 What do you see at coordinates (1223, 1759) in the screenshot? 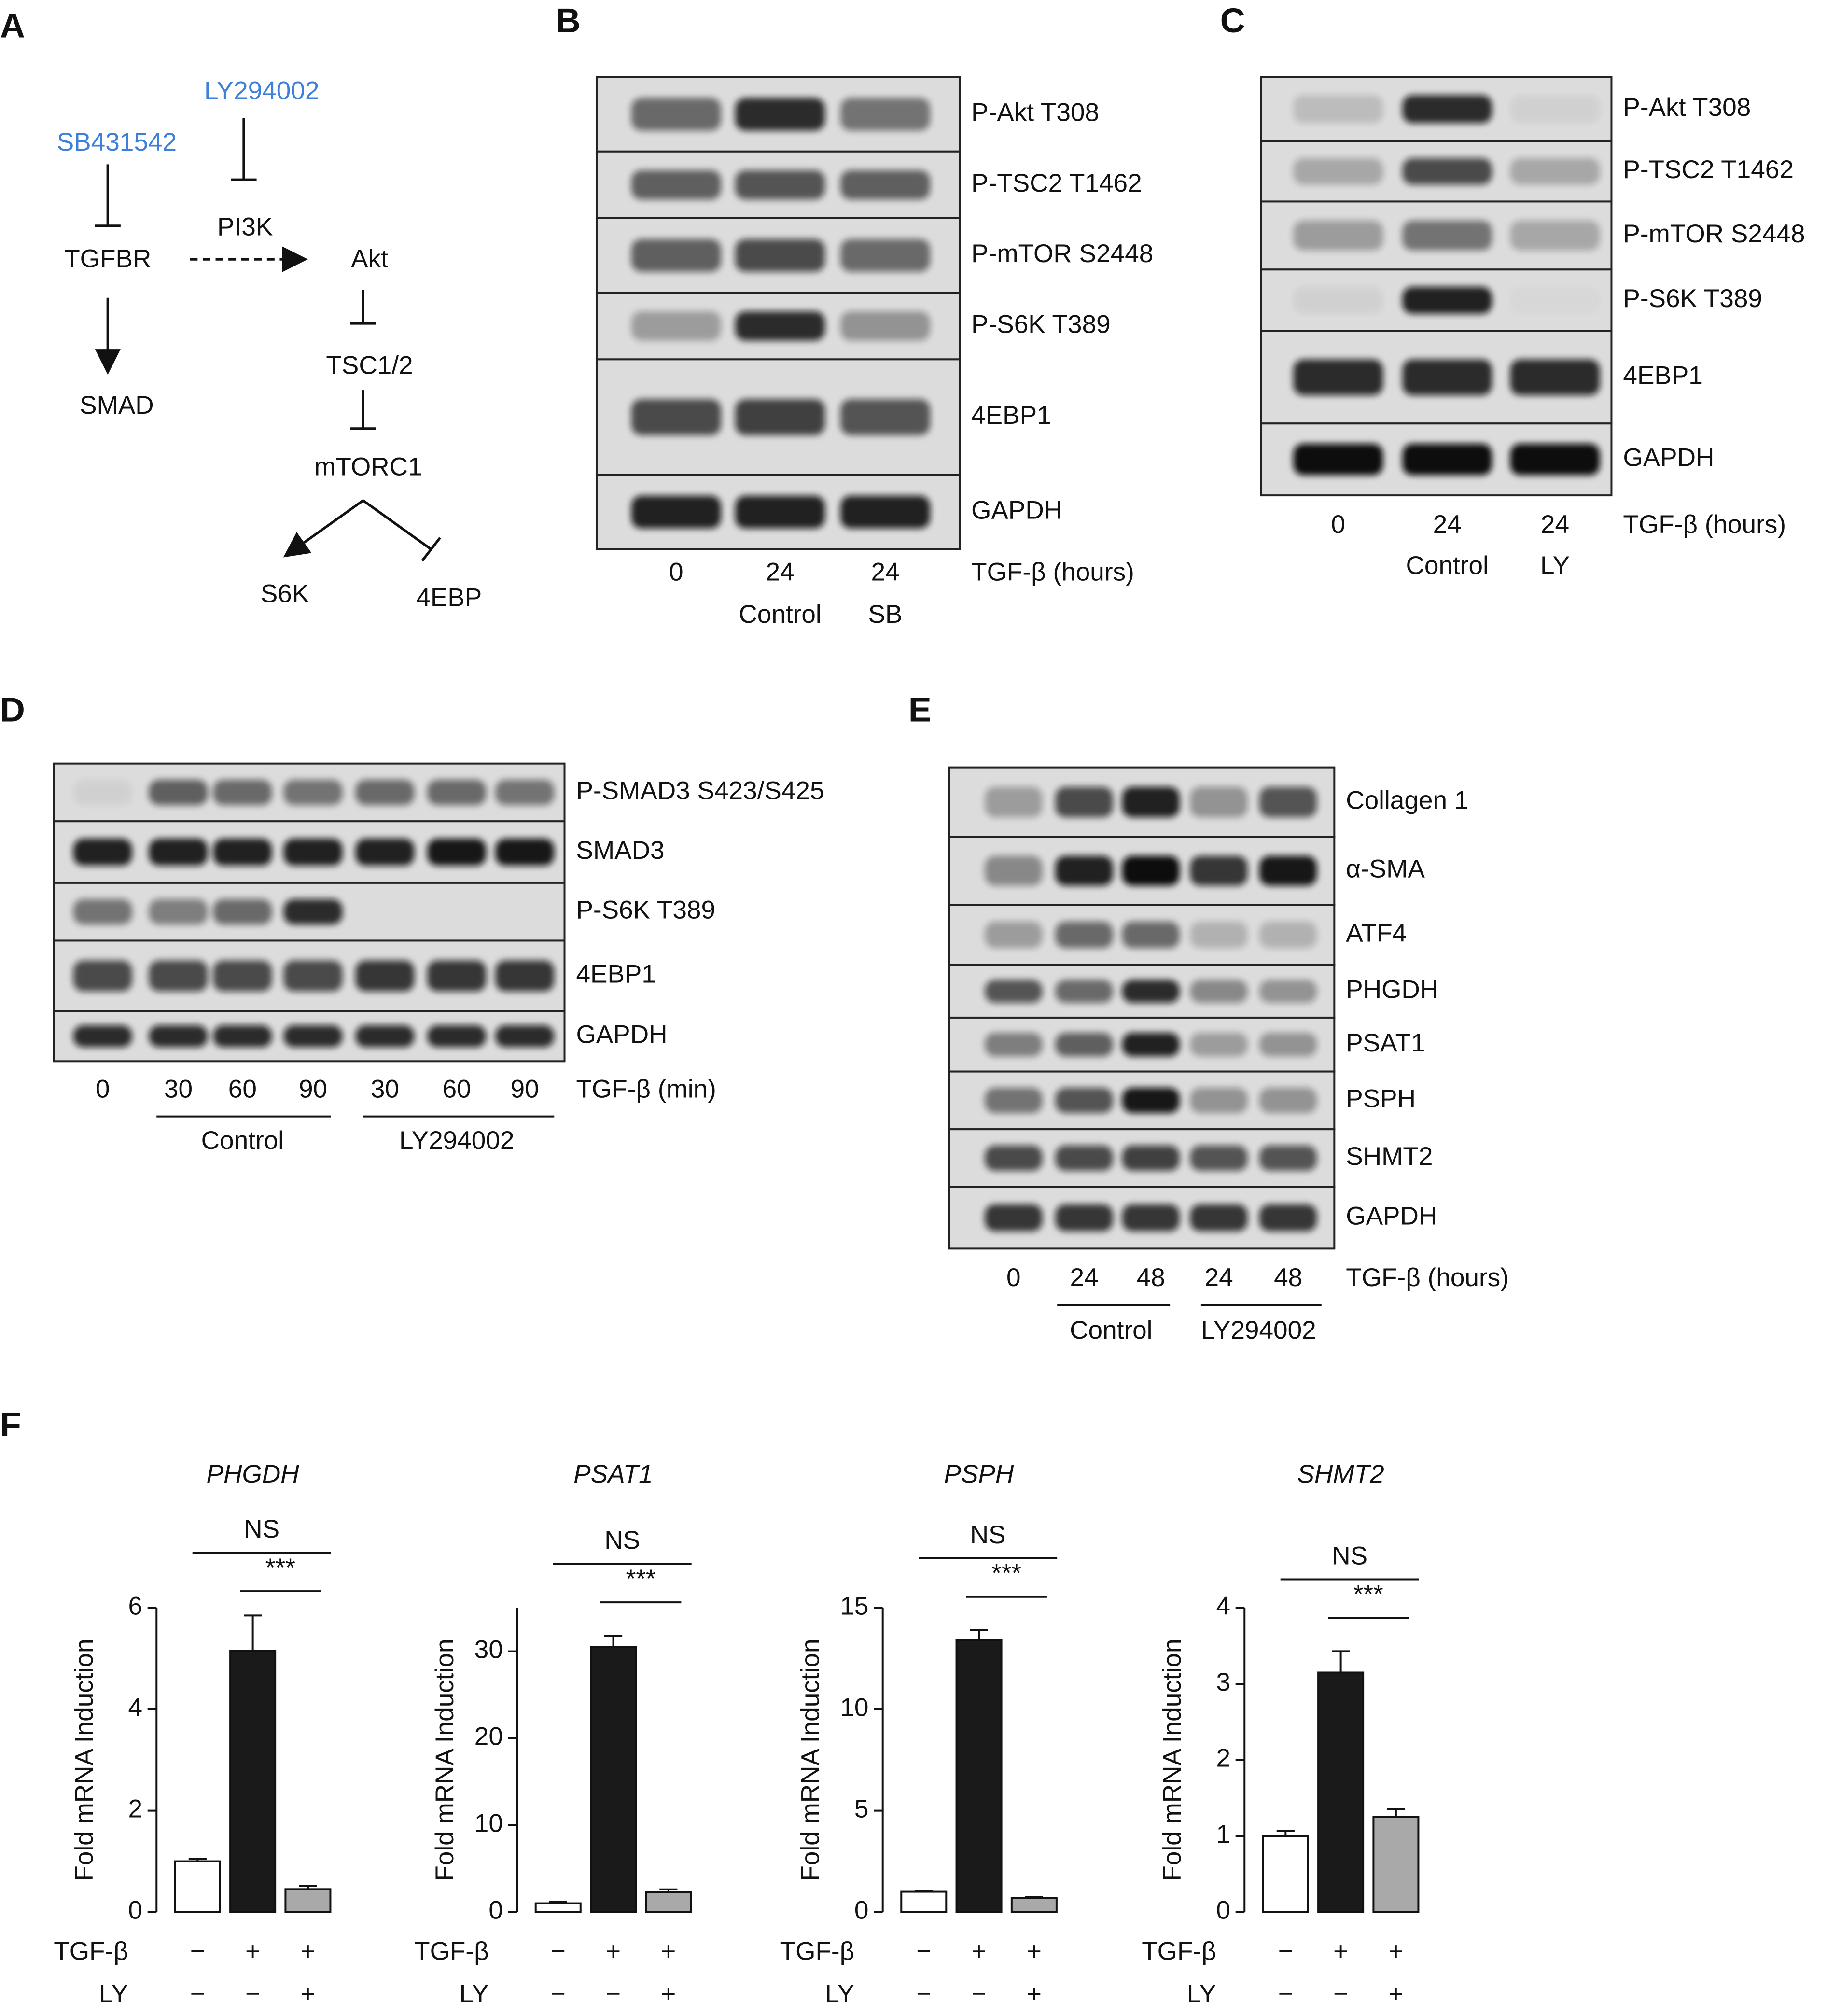
I see `y-tick-label: 2` at bounding box center [1223, 1759].